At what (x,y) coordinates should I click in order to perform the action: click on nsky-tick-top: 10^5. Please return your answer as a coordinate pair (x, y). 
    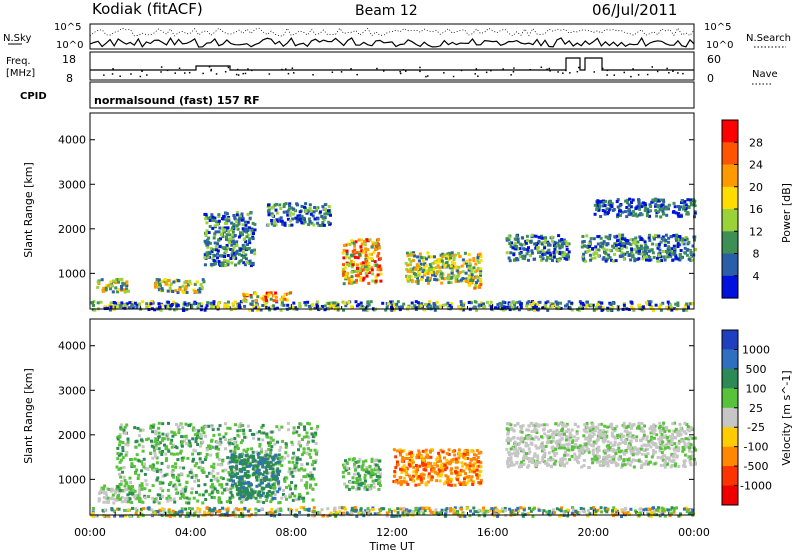
    Looking at the image, I should click on (67, 27).